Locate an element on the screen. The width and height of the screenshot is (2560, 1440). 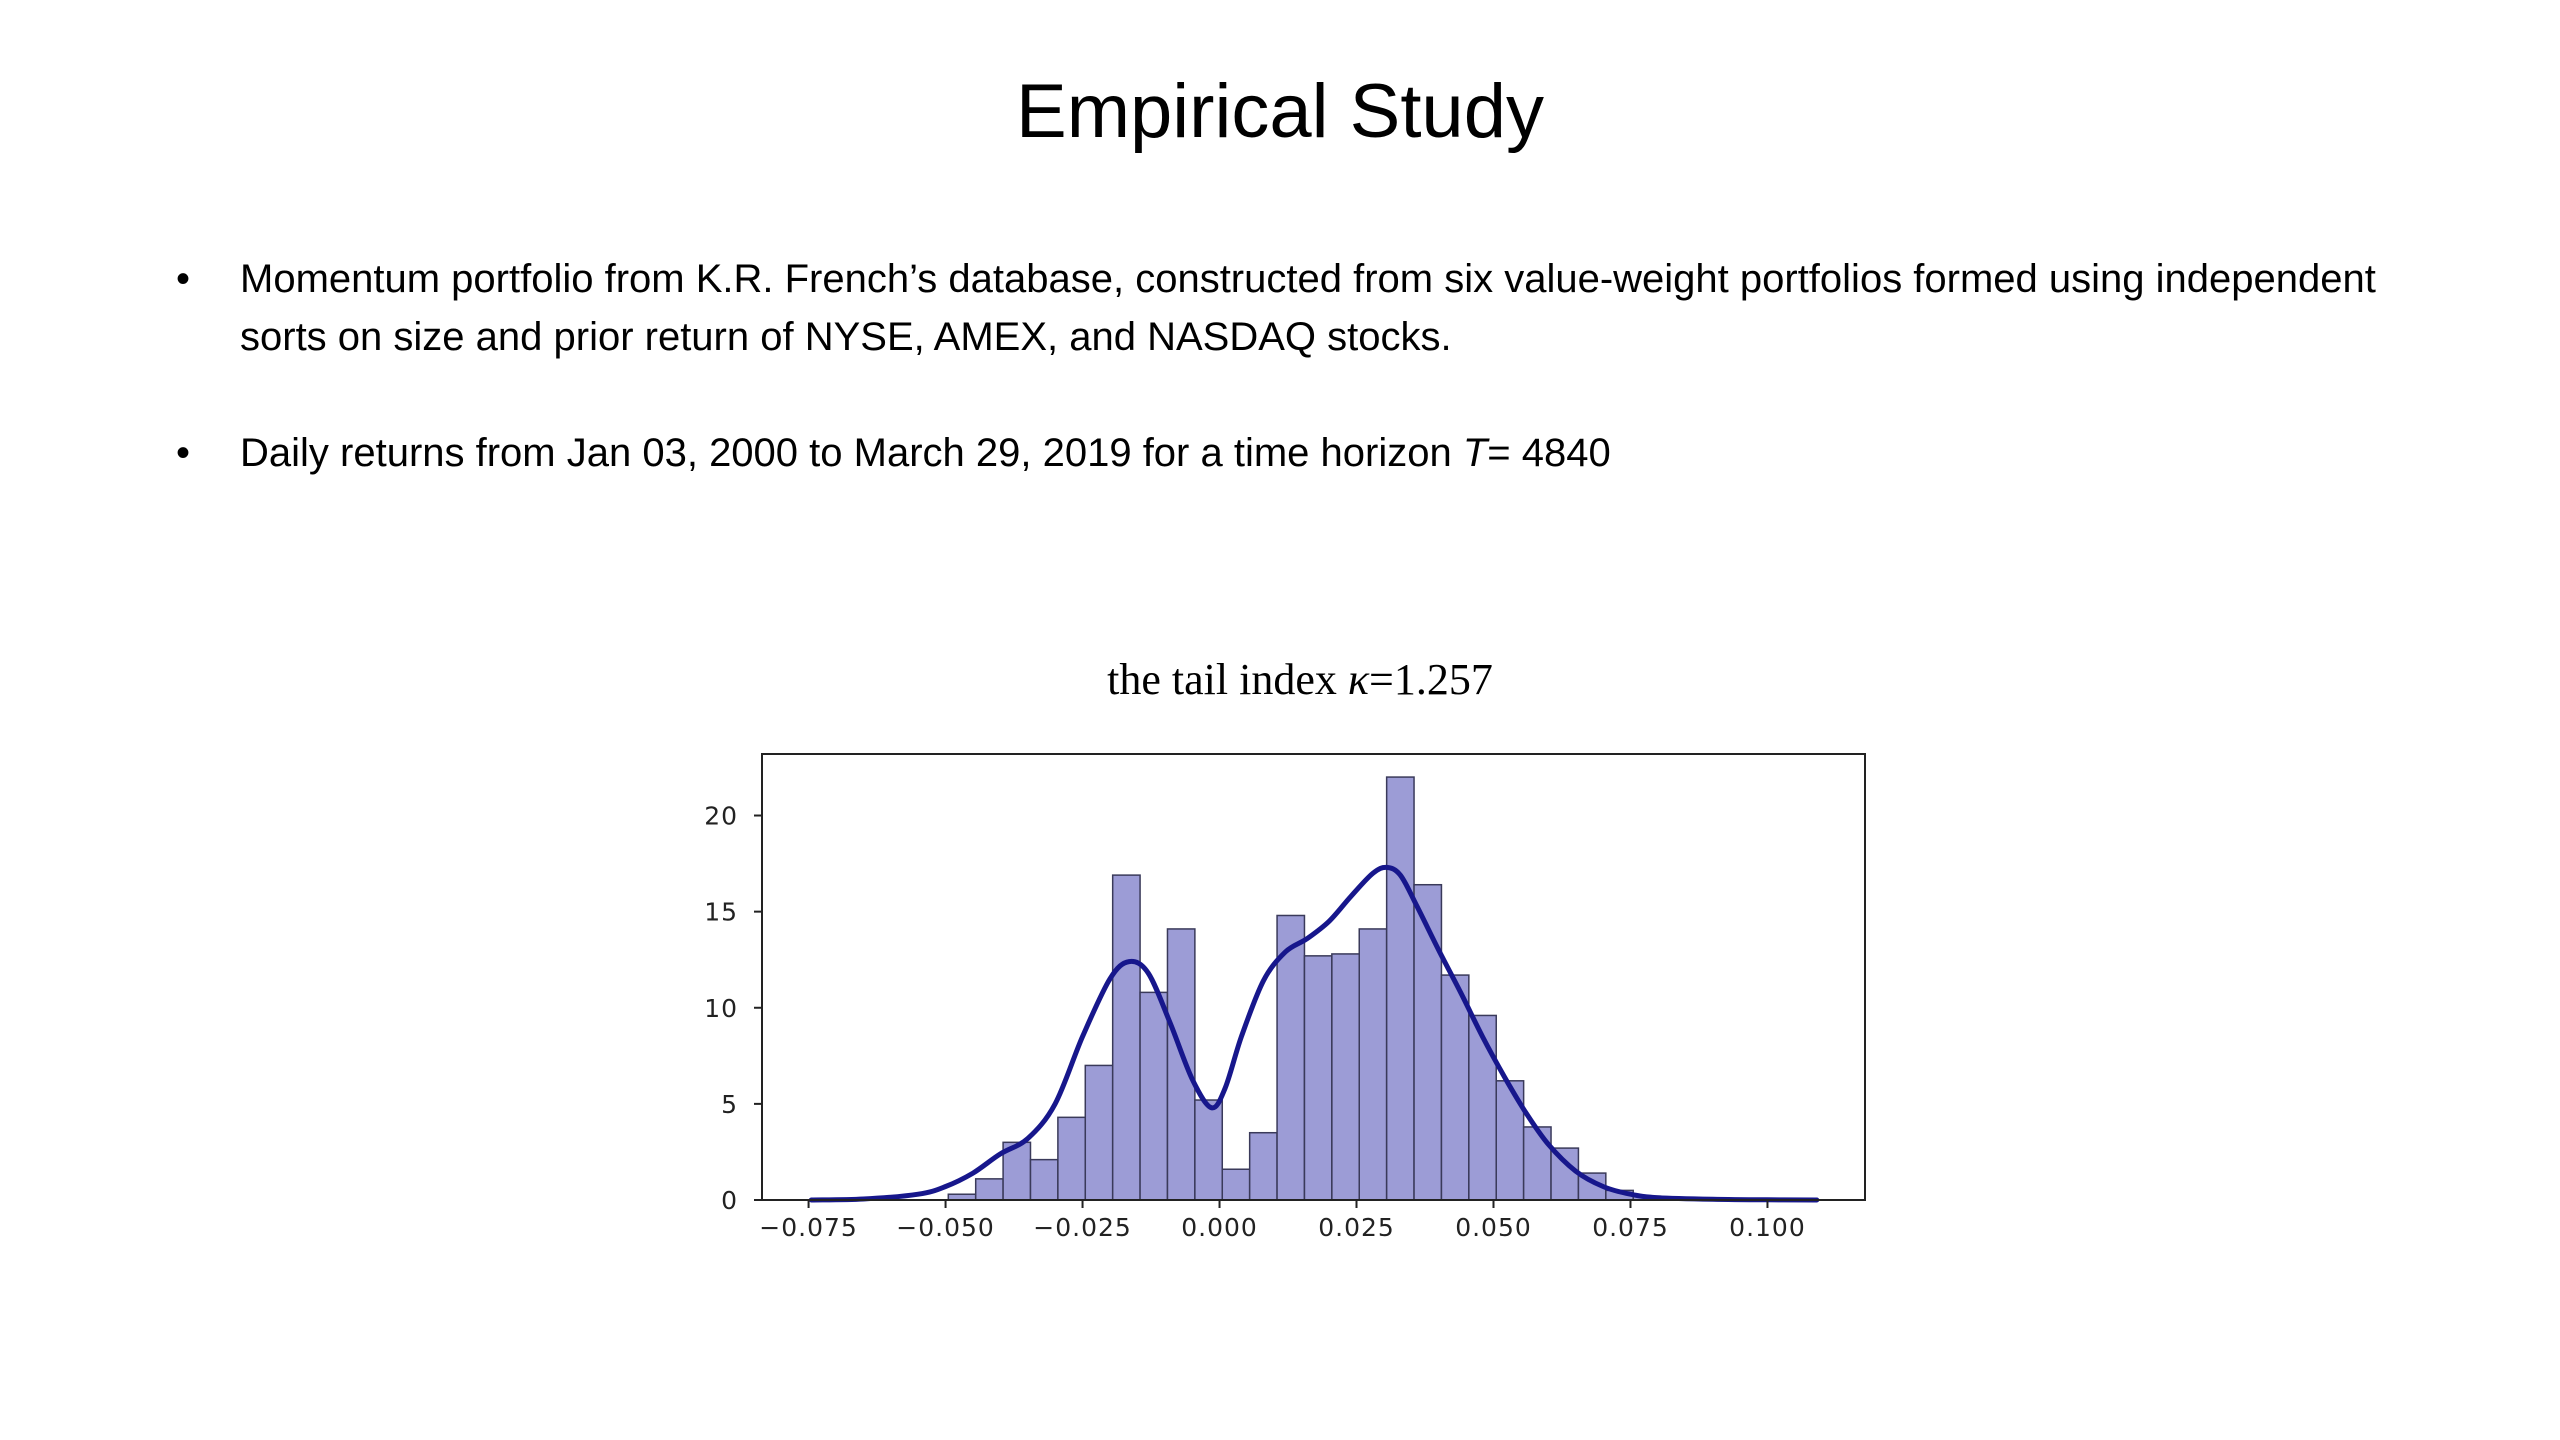
kde-density-line is located at coordinates (1314, 1033).